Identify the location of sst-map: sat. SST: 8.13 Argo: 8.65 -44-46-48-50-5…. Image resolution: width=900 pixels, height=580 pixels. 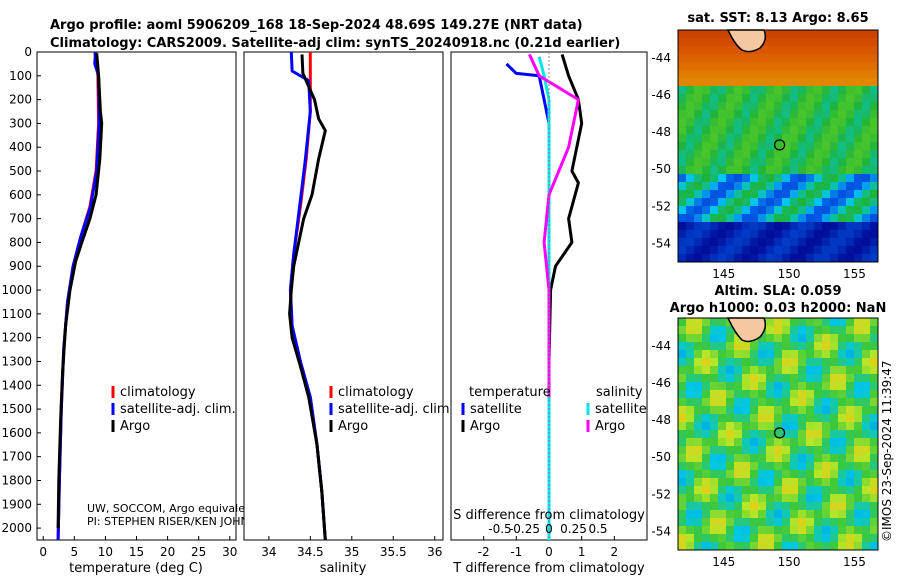
(765, 146).